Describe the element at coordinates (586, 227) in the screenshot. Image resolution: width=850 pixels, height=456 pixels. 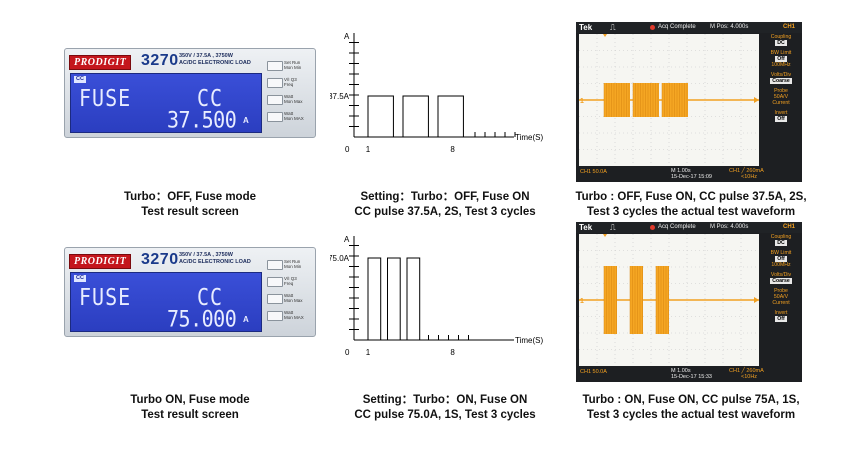
I see `scope-brand: Tek` at that location.